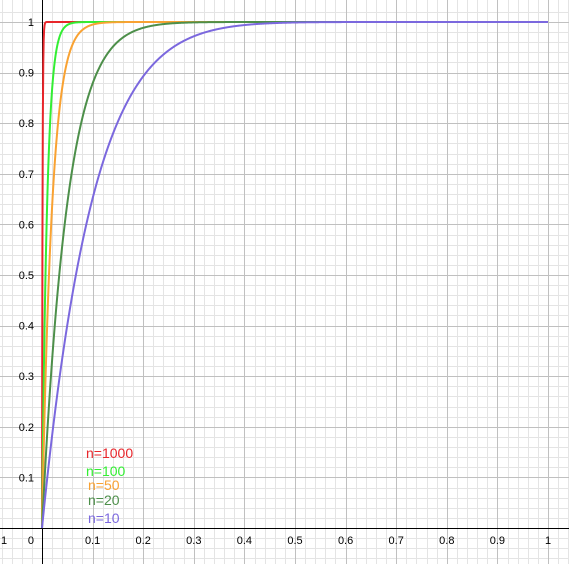 The image size is (569, 564). I want to click on x-tick-label: 0.7, so click(396, 541).